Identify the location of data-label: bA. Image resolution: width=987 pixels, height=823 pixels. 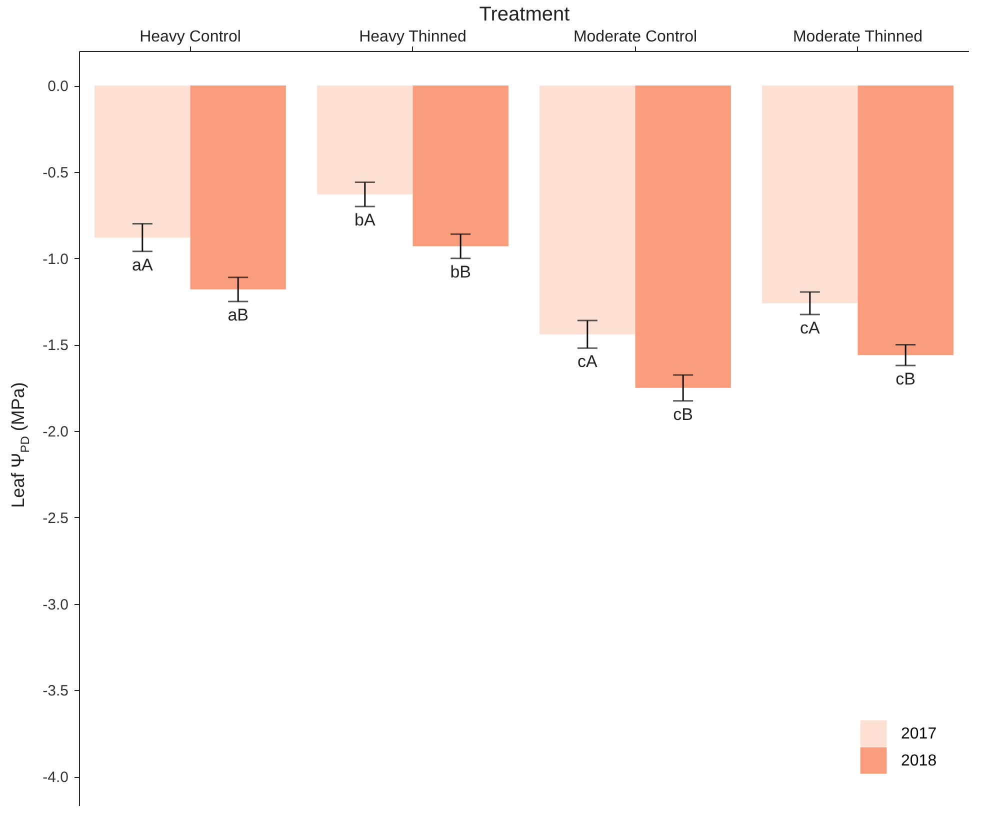
(365, 220).